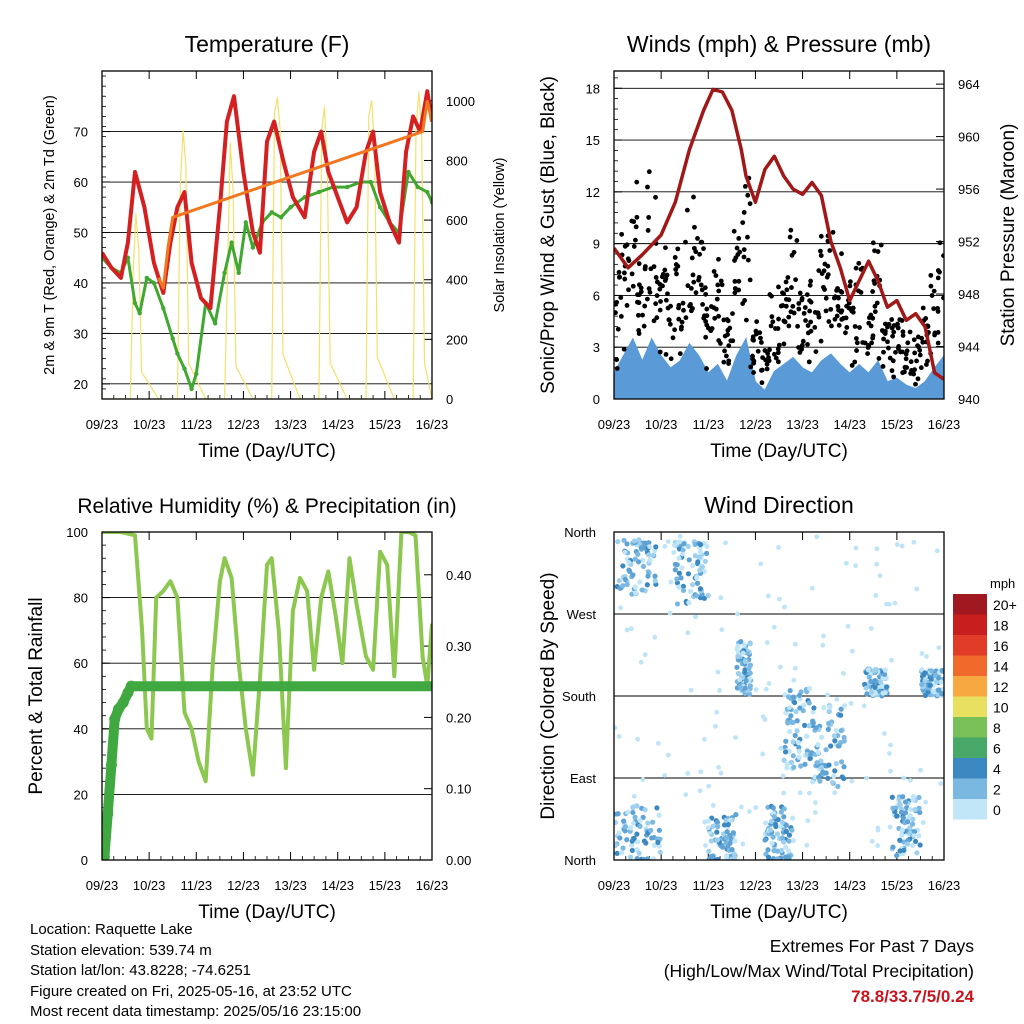 Image resolution: width=1024 pixels, height=1024 pixels. I want to click on direction-legend-label: 12, so click(1001, 687).